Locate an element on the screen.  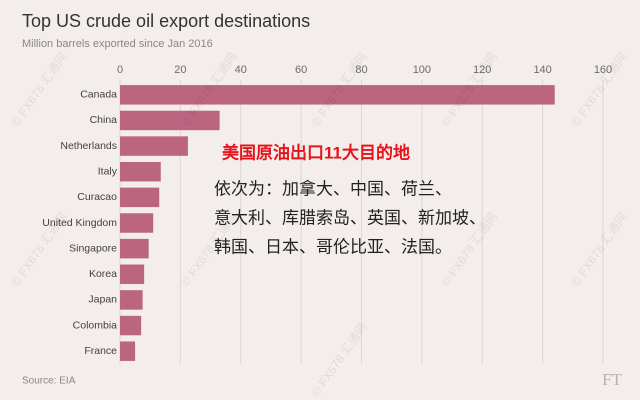
annotation-line: 意大利、库腊索岛、英国、新加坡、 is located at coordinates (350, 217).